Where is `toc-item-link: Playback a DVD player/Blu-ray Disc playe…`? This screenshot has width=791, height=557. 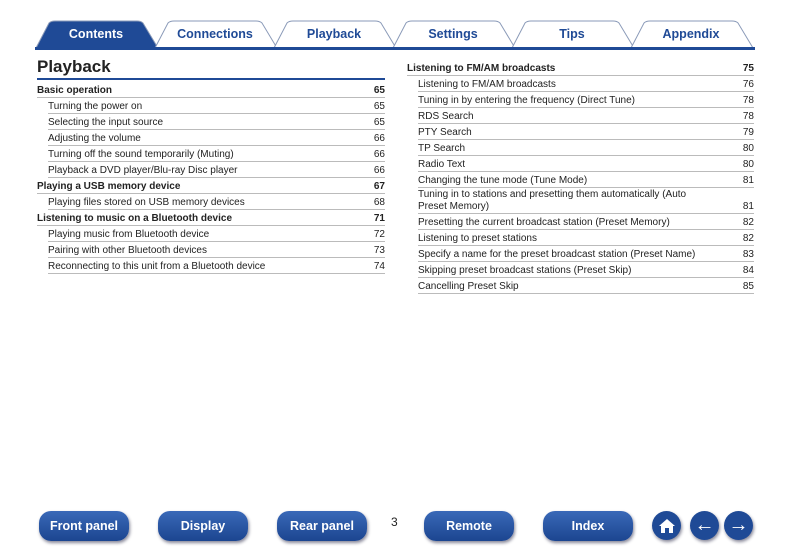 toc-item-link: Playback a DVD player/Blu-ray Disc playe… is located at coordinates (216, 170).